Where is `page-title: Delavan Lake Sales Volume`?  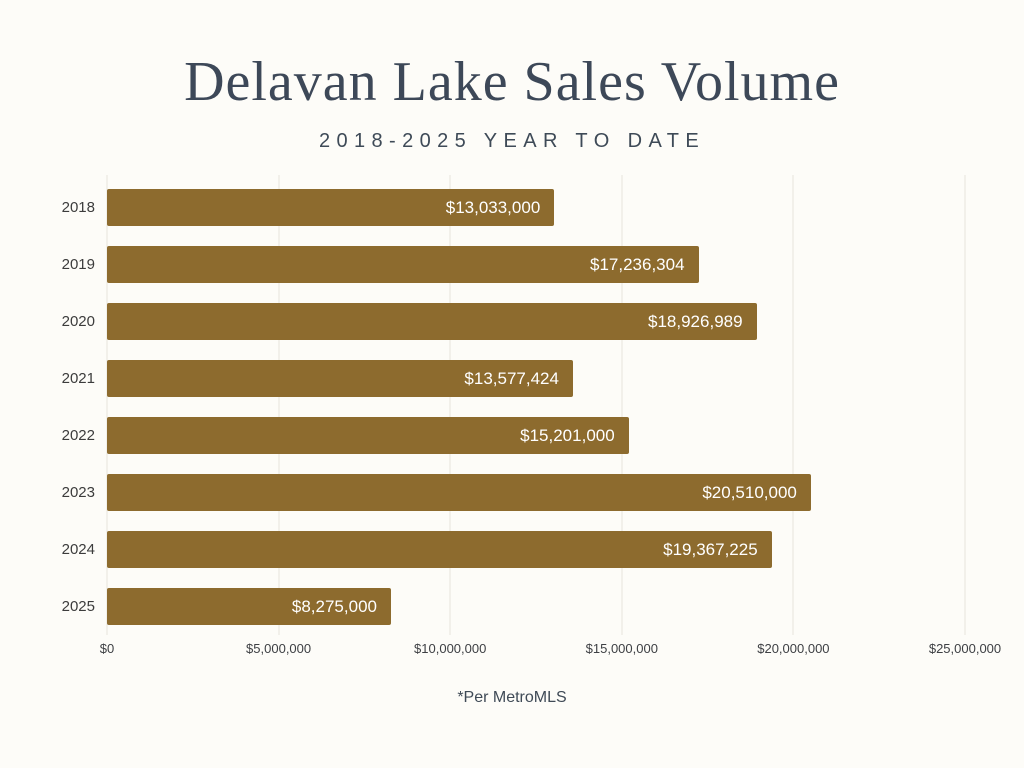 page-title: Delavan Lake Sales Volume is located at coordinates (512, 82).